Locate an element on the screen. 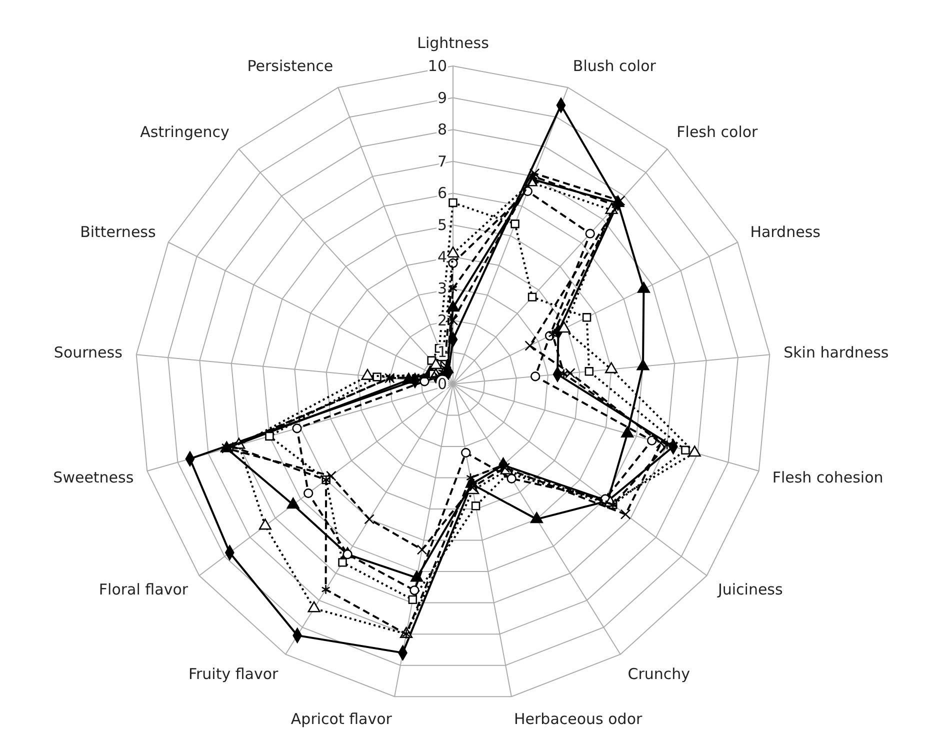 This screenshot has width=945, height=752. spoke-label: Sweetness is located at coordinates (93, 477).